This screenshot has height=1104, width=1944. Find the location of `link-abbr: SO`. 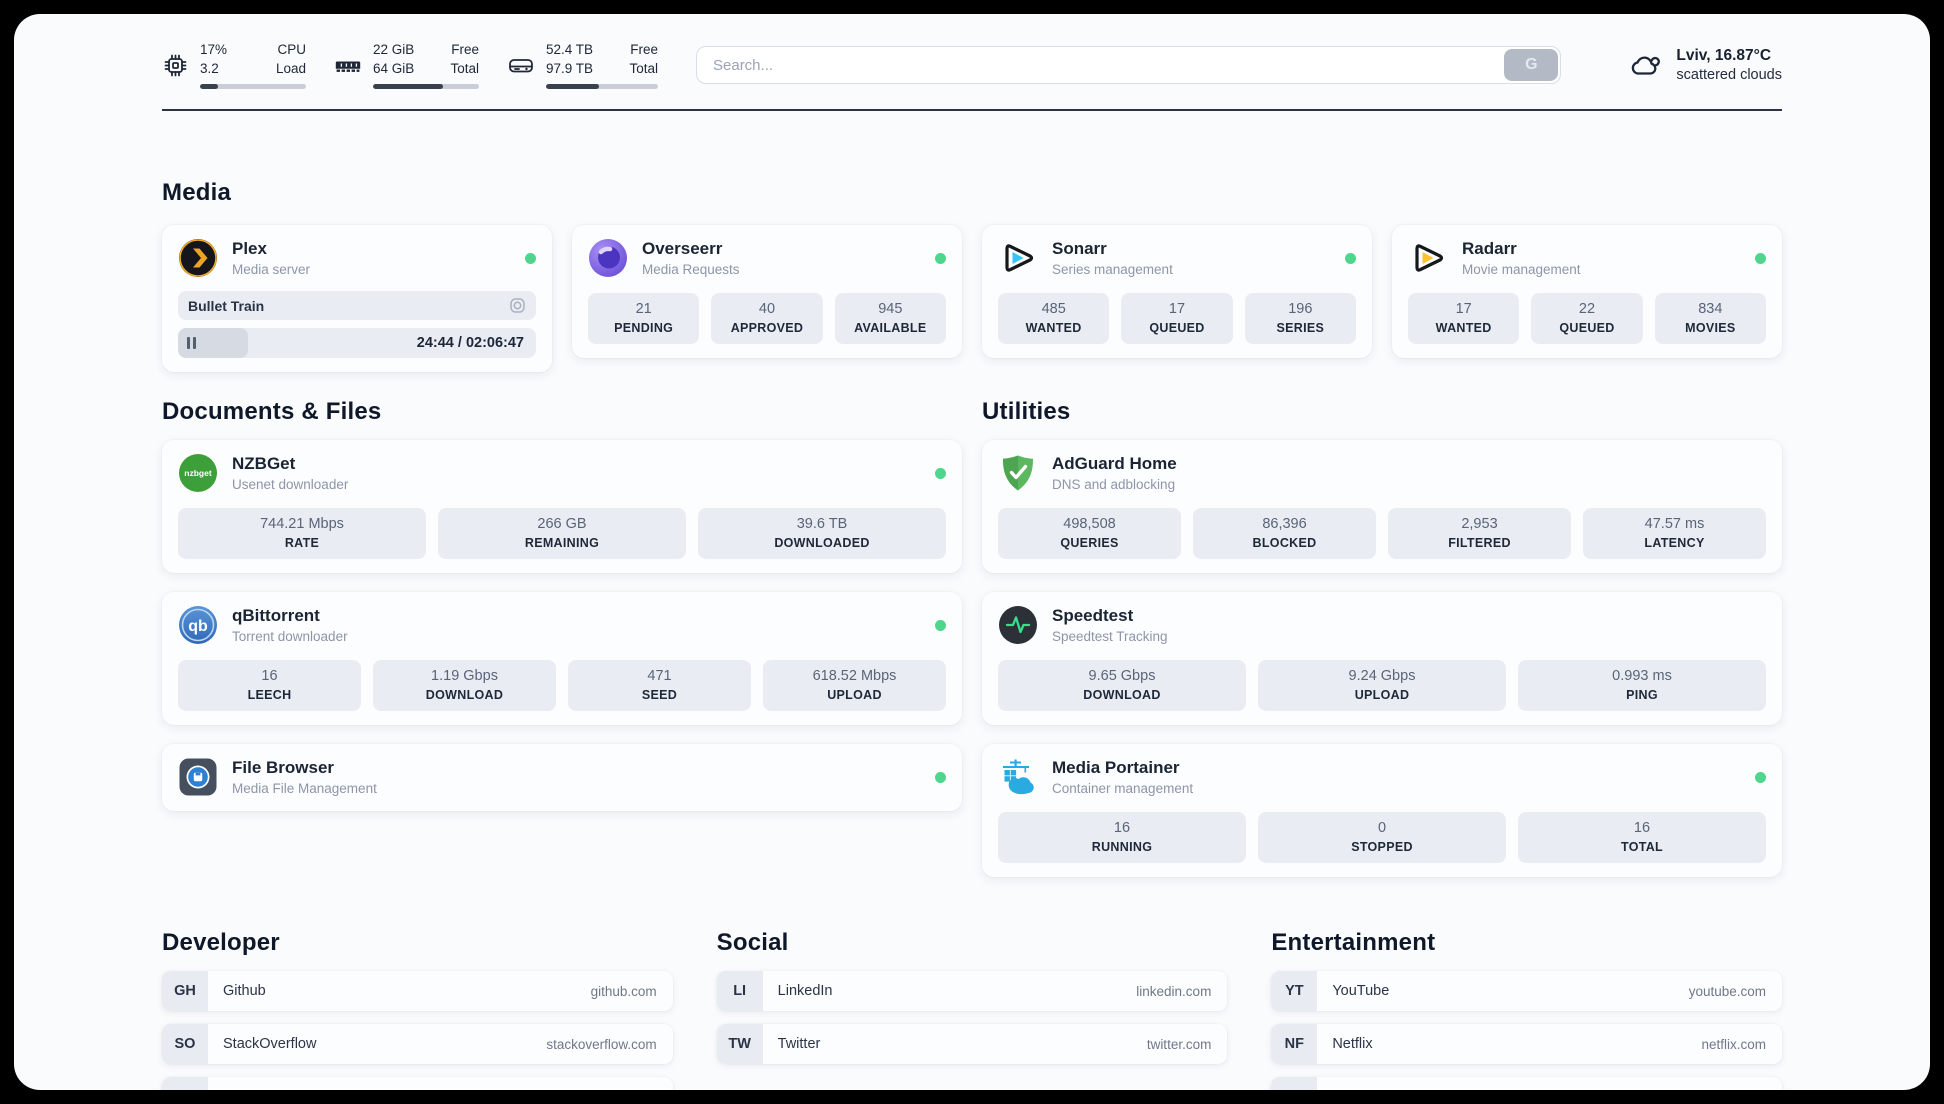

link-abbr: SO is located at coordinates (185, 1044).